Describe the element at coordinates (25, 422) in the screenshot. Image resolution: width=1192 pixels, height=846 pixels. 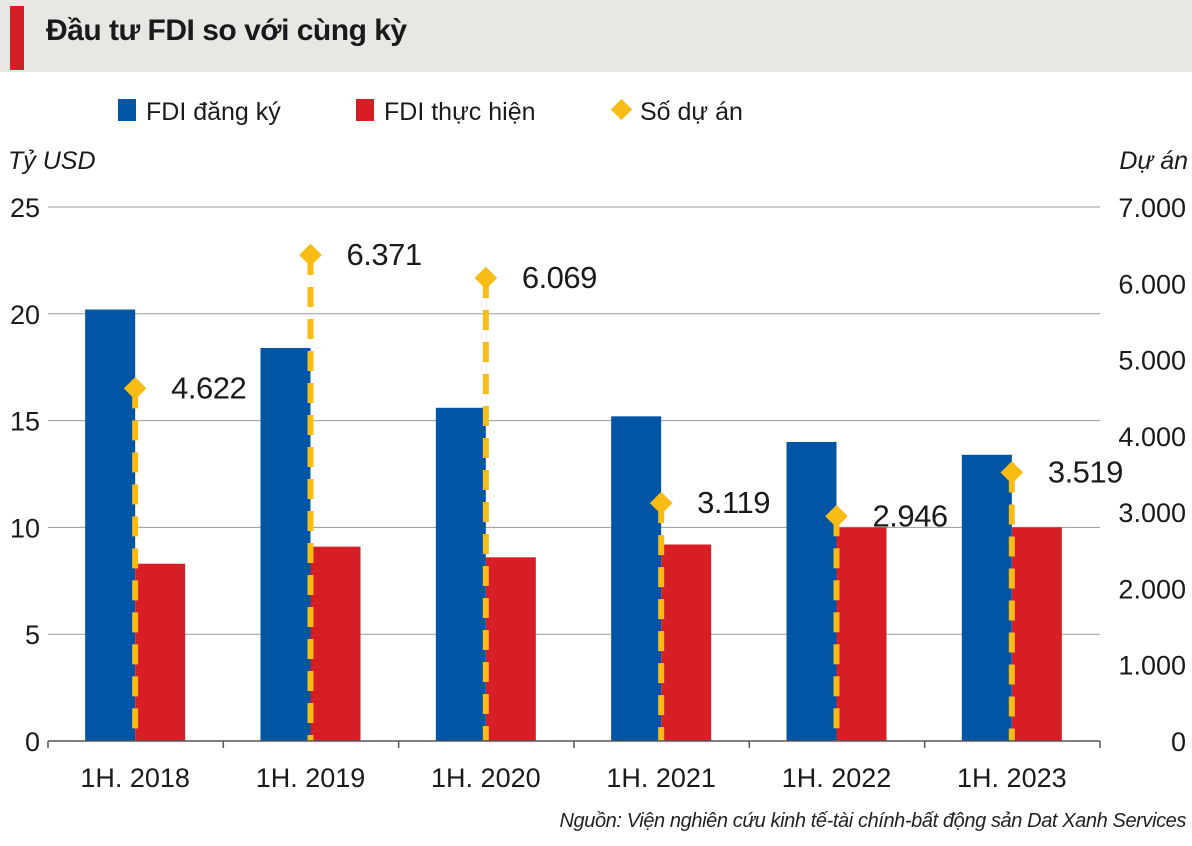
I see `y-tick-label: 15` at that location.